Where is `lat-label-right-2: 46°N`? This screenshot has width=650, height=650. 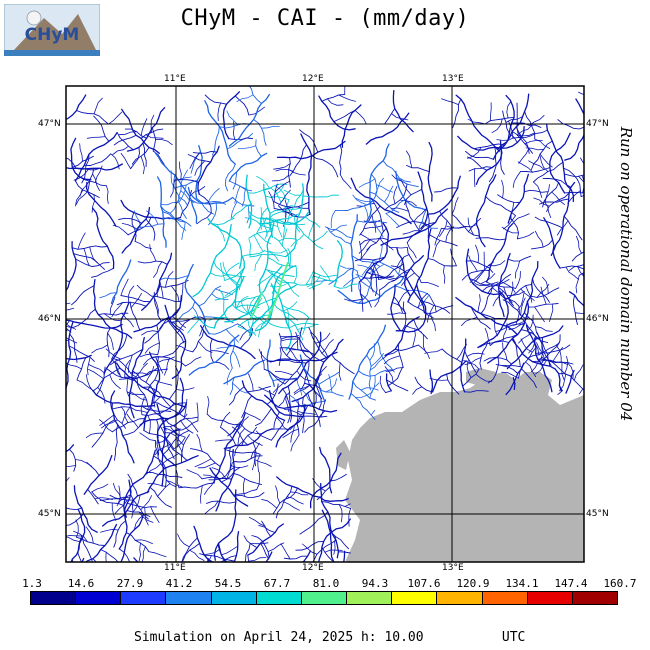
lat-label-right-2: 46°N is located at coordinates (597, 319).